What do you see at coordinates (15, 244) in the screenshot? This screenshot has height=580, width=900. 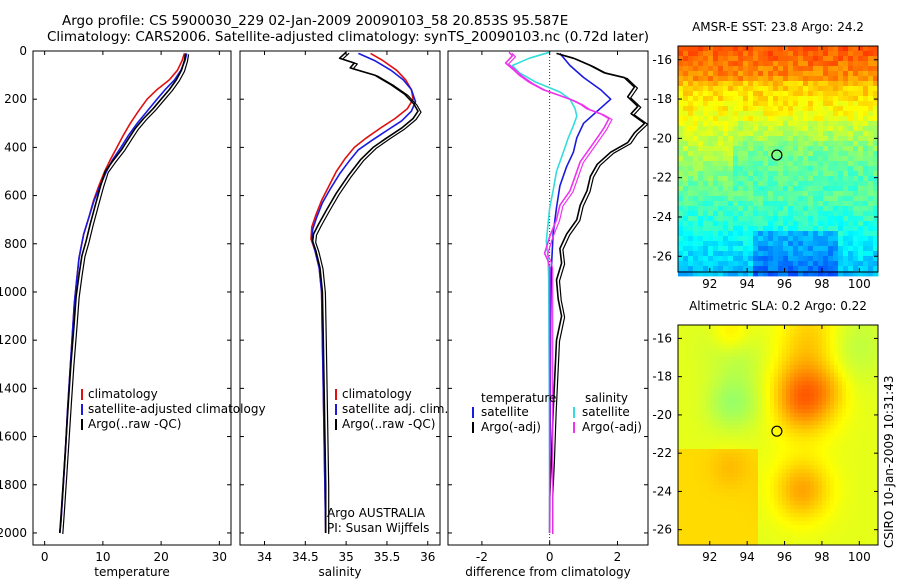 I see `y-tick-label: 800` at bounding box center [15, 244].